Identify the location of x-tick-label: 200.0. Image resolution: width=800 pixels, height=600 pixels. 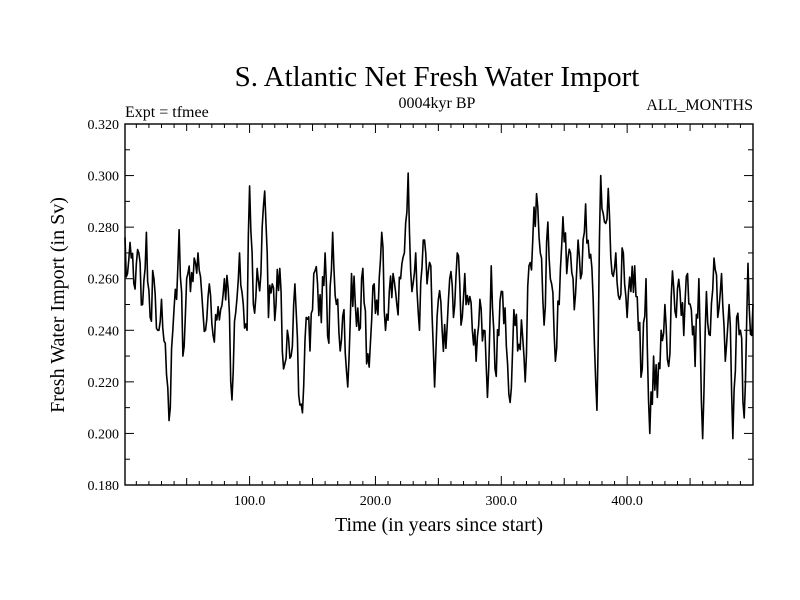
(376, 501).